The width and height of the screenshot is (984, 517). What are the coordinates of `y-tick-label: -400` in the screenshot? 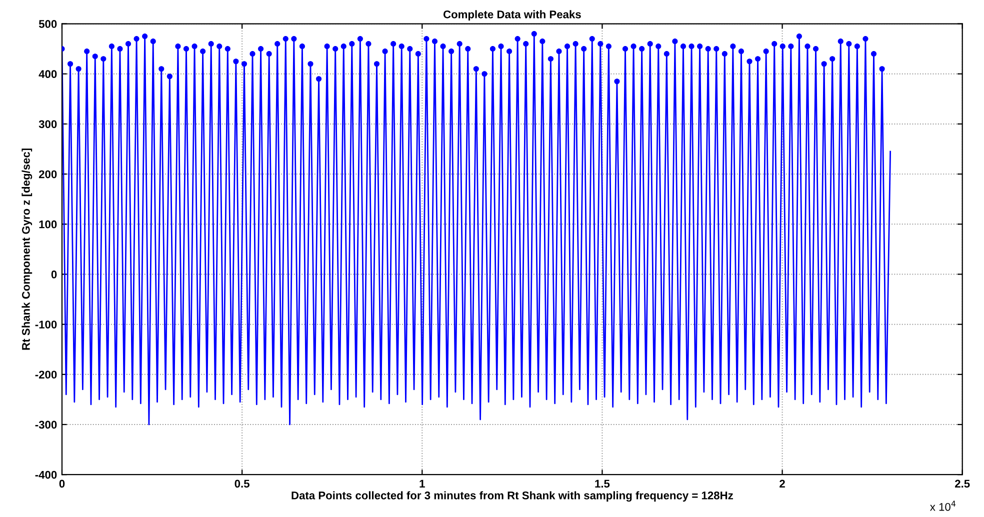 It's located at (46, 474).